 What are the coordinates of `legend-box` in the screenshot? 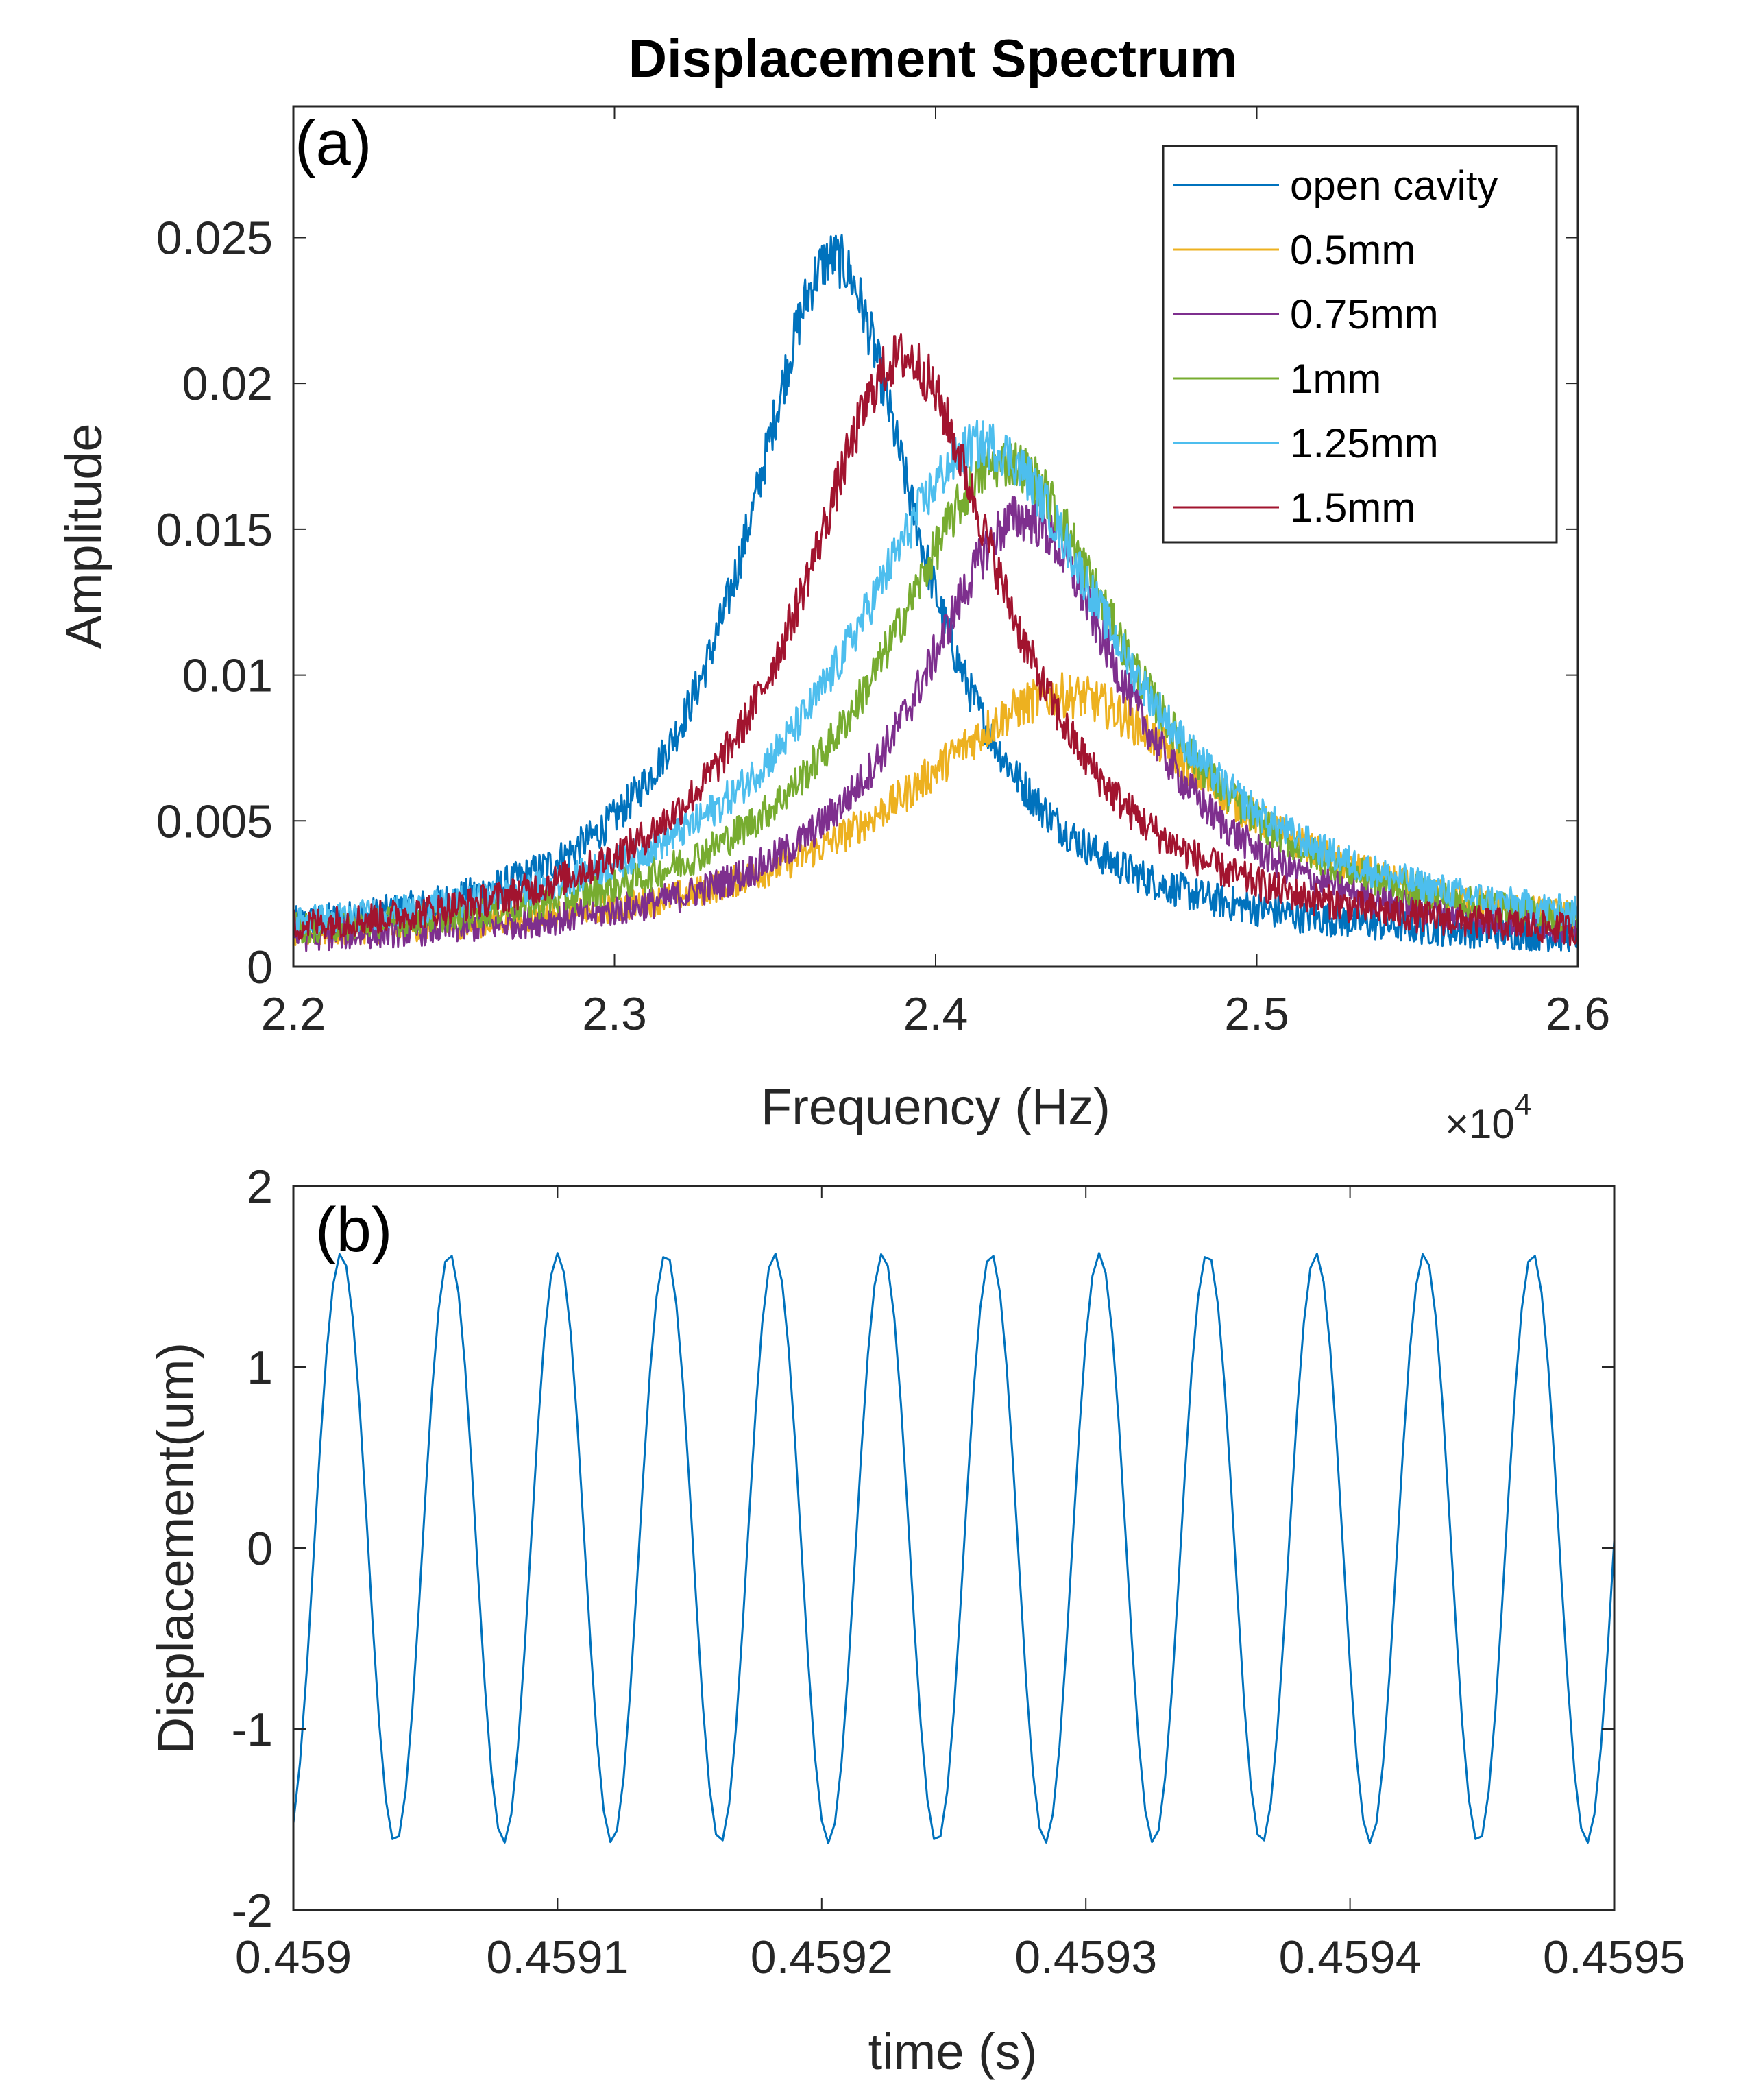 It's located at (1360, 344).